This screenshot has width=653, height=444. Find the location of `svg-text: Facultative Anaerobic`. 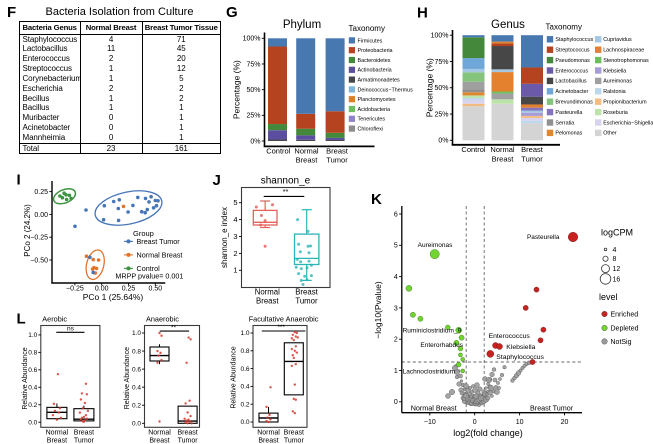

svg-text: Facultative Anaerobic is located at coordinates (284, 318).